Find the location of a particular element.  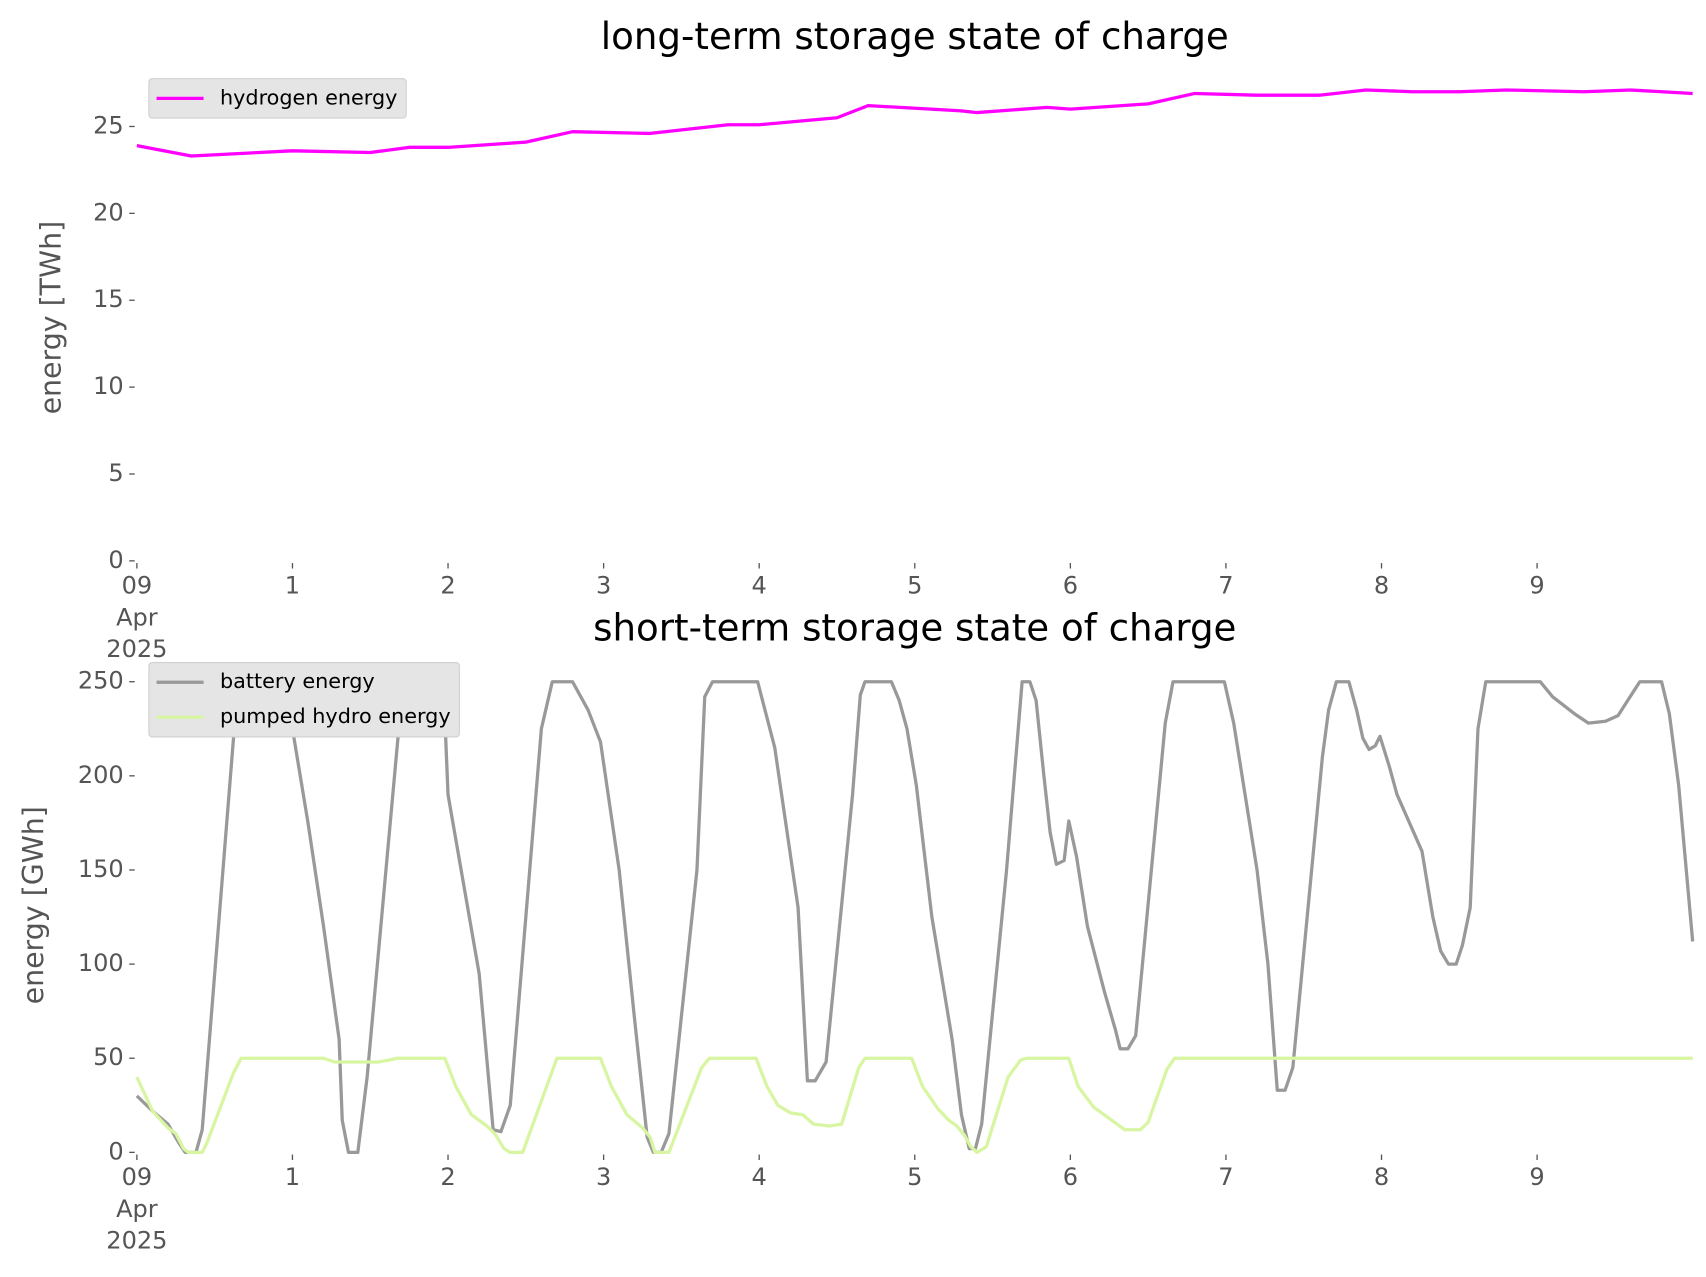

y-tick-label: 150 is located at coordinates (101, 869).